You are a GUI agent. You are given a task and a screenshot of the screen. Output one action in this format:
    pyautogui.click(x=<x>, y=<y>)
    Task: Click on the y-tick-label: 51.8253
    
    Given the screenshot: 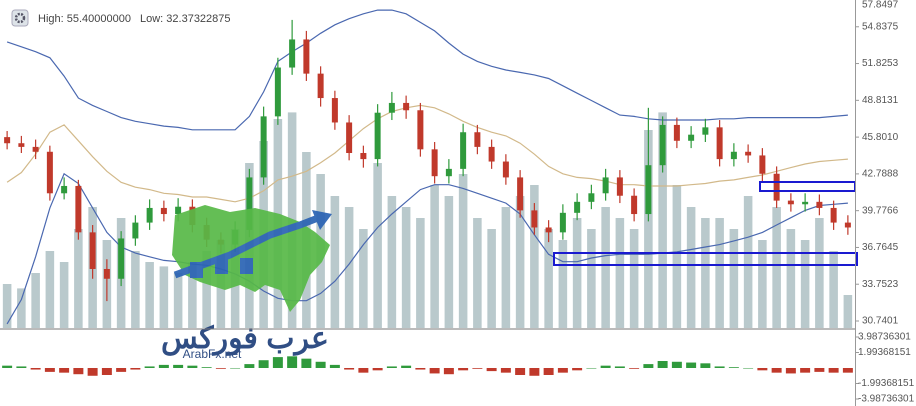 What is the action you would take?
    pyautogui.click(x=880, y=63)
    